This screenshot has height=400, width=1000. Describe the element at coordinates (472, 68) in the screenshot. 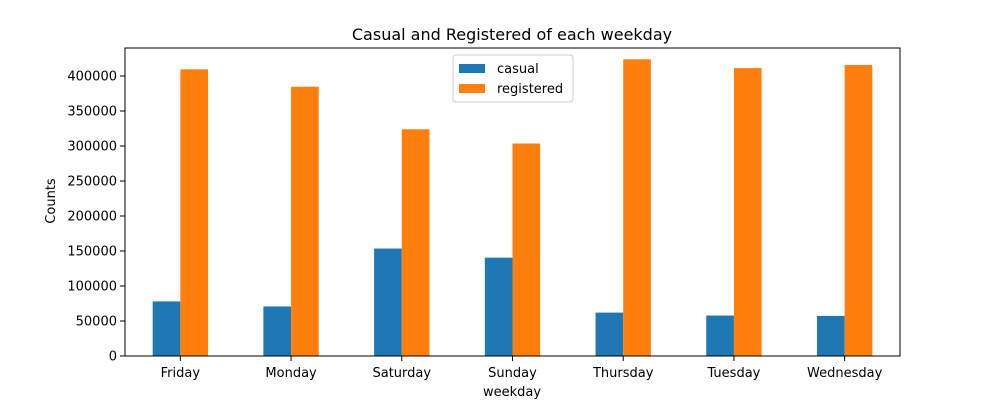

I see `legend-swatch-casual` at that location.